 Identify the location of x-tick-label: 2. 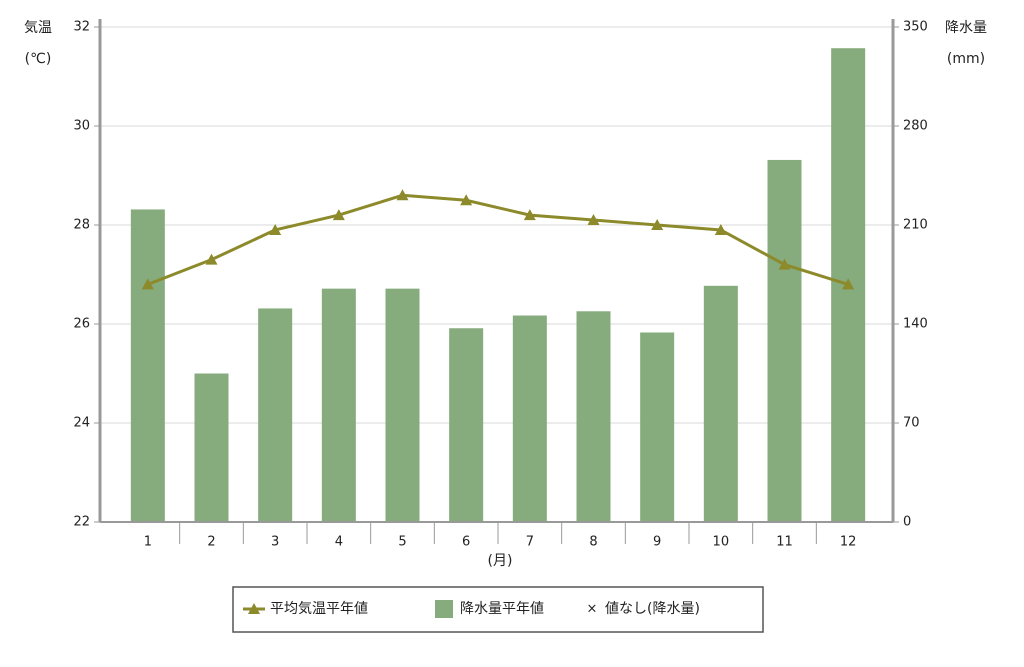
(211, 542).